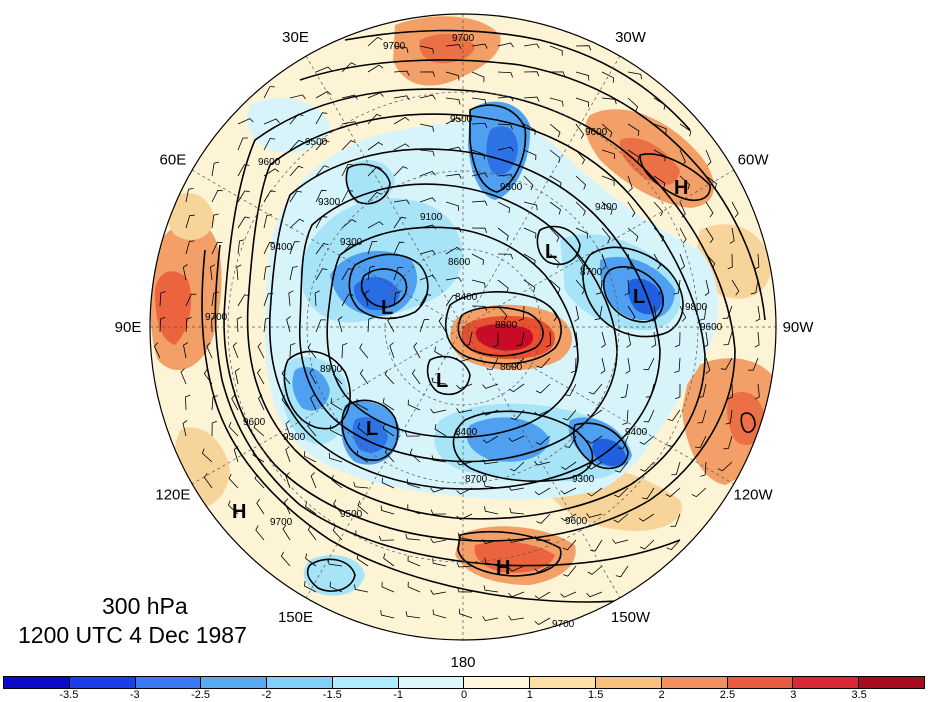 This screenshot has width=928, height=702. I want to click on contour-label: 8900, so click(331, 369).